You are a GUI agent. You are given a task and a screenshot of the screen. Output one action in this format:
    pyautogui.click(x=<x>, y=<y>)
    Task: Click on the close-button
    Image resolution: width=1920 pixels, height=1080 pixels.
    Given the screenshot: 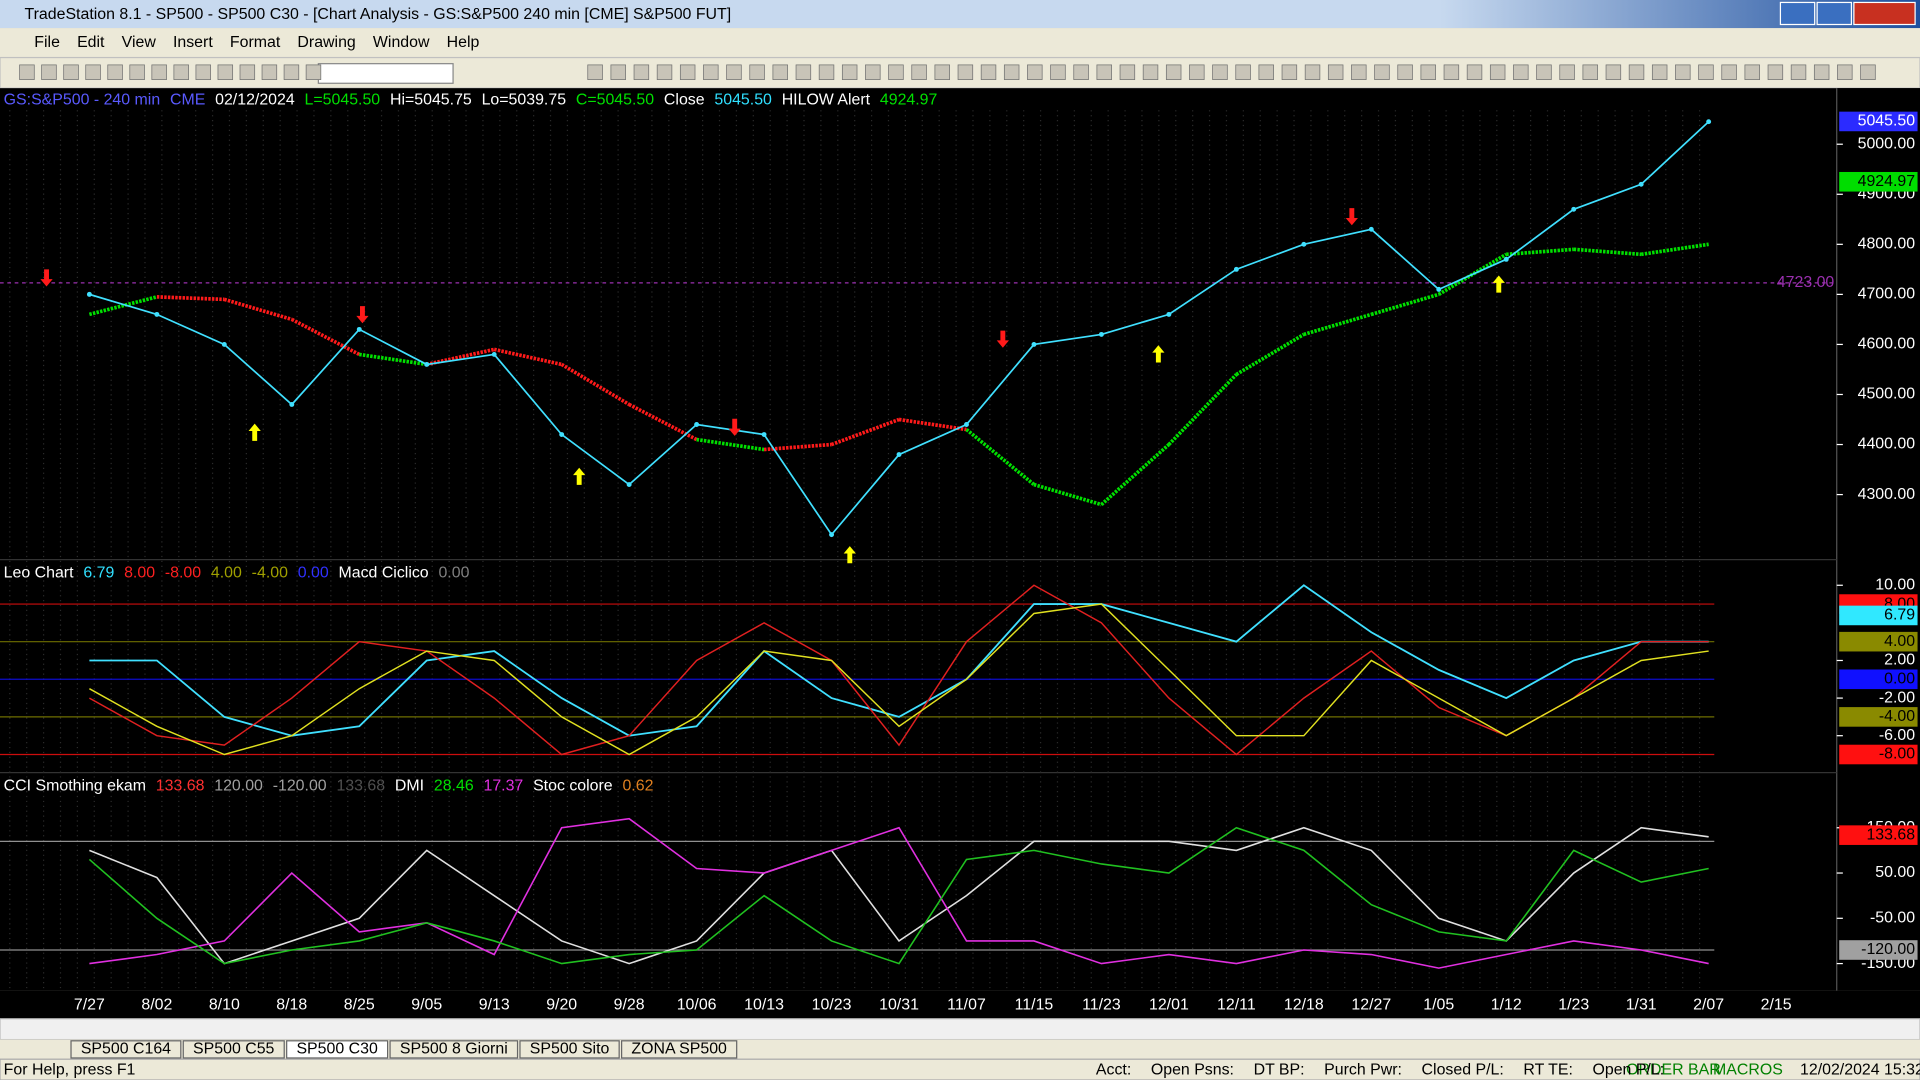 What is the action you would take?
    pyautogui.click(x=1884, y=13)
    